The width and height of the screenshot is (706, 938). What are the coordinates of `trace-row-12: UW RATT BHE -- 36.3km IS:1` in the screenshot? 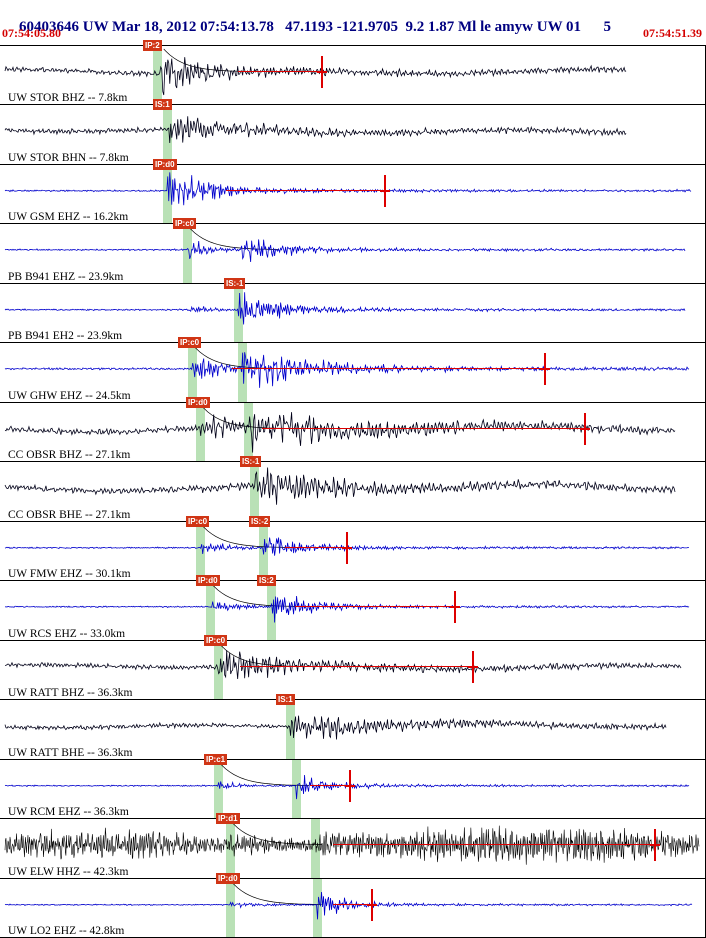 It's located at (352, 726).